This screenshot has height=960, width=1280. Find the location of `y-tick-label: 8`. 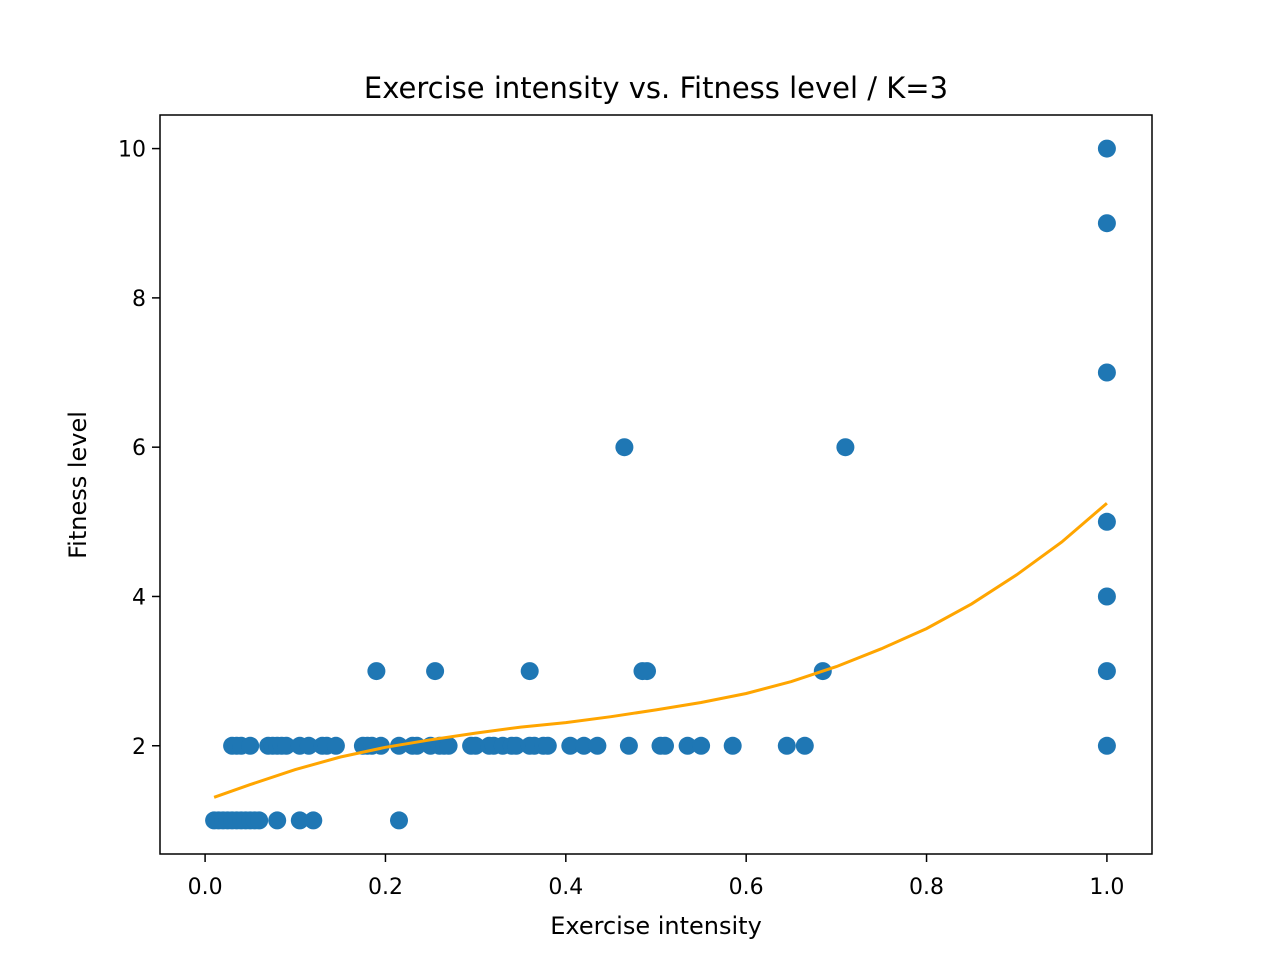

y-tick-label: 8 is located at coordinates (139, 299).